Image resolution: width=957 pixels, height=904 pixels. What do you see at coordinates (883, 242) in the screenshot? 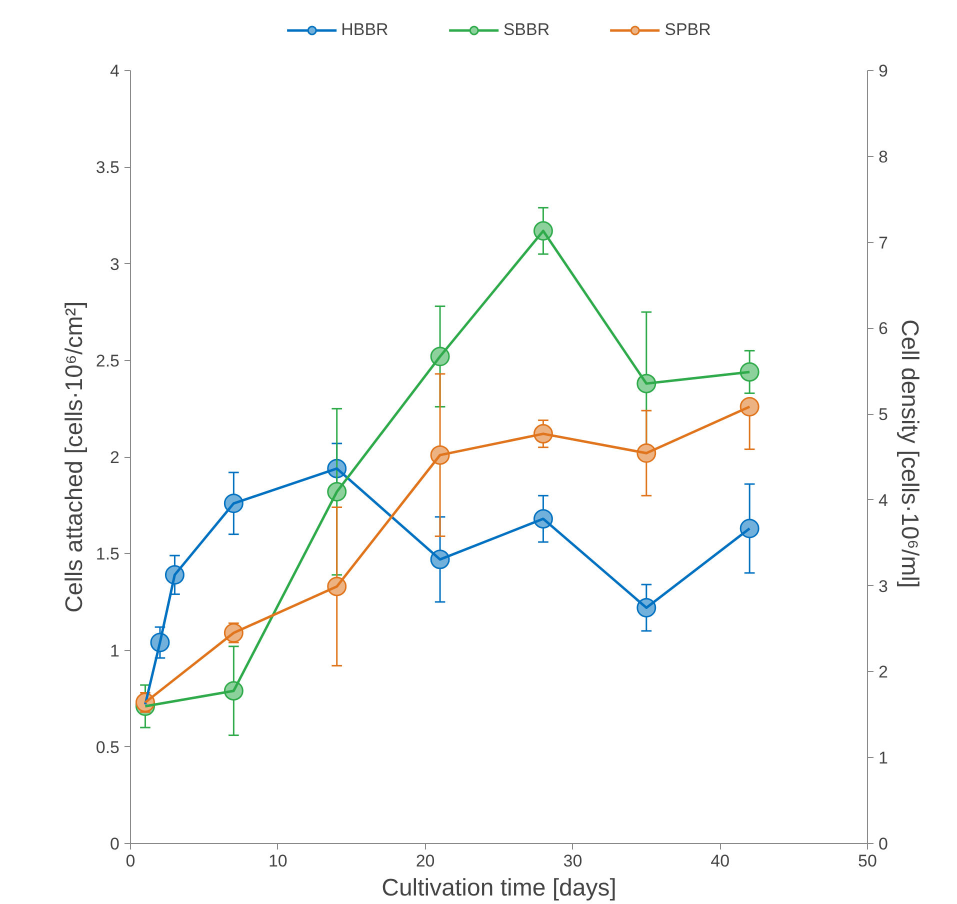
I see `y2-tick-label: 7` at bounding box center [883, 242].